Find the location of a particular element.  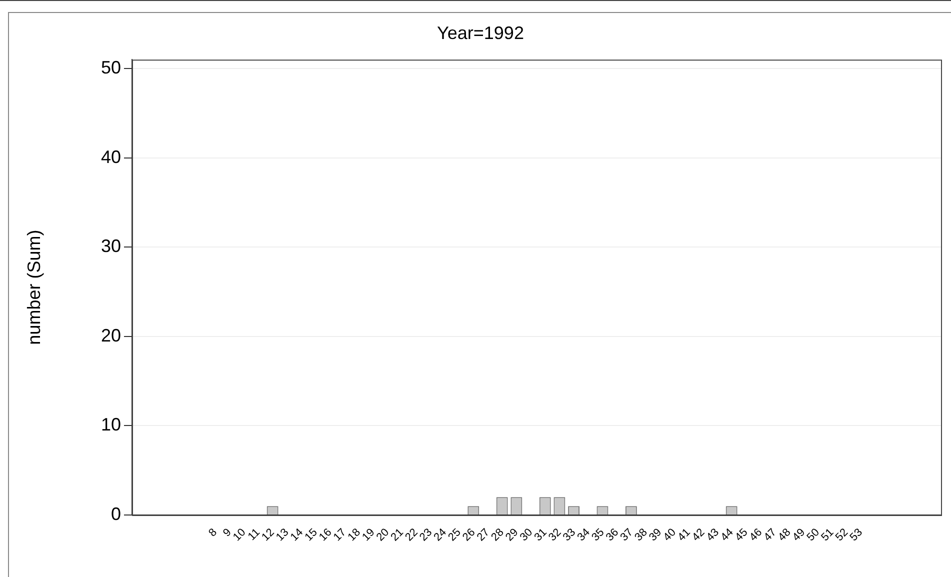

x-tick-label: 10 is located at coordinates (239, 535).